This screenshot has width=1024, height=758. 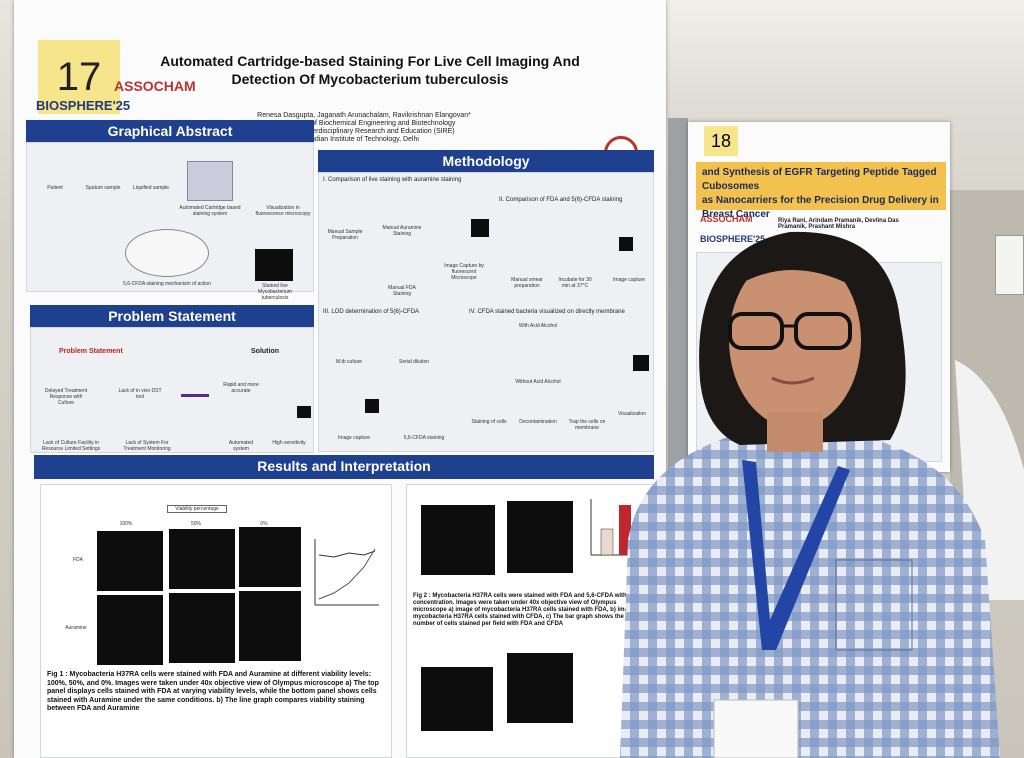 I want to click on label: High sensitivity, so click(x=289, y=443).